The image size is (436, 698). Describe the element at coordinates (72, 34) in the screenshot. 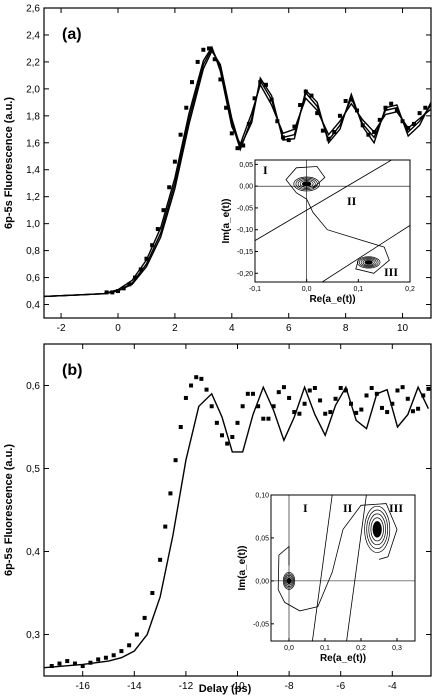

I see `panel-label: (a)` at that location.